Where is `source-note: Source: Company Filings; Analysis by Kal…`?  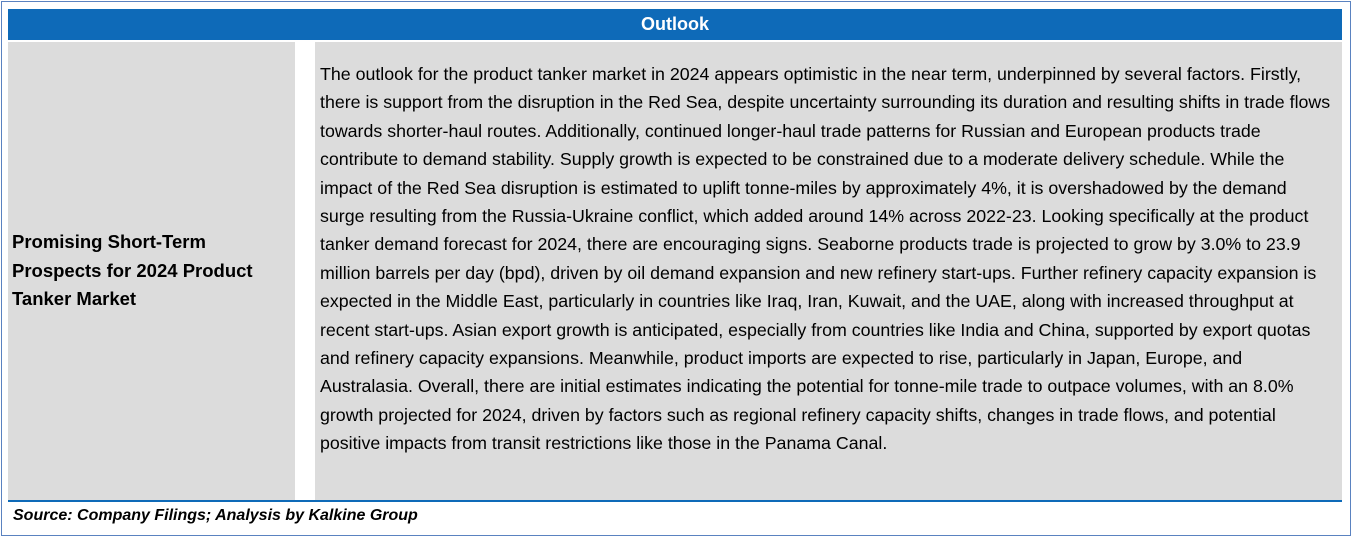 source-note: Source: Company Filings; Analysis by Kal… is located at coordinates (215, 515).